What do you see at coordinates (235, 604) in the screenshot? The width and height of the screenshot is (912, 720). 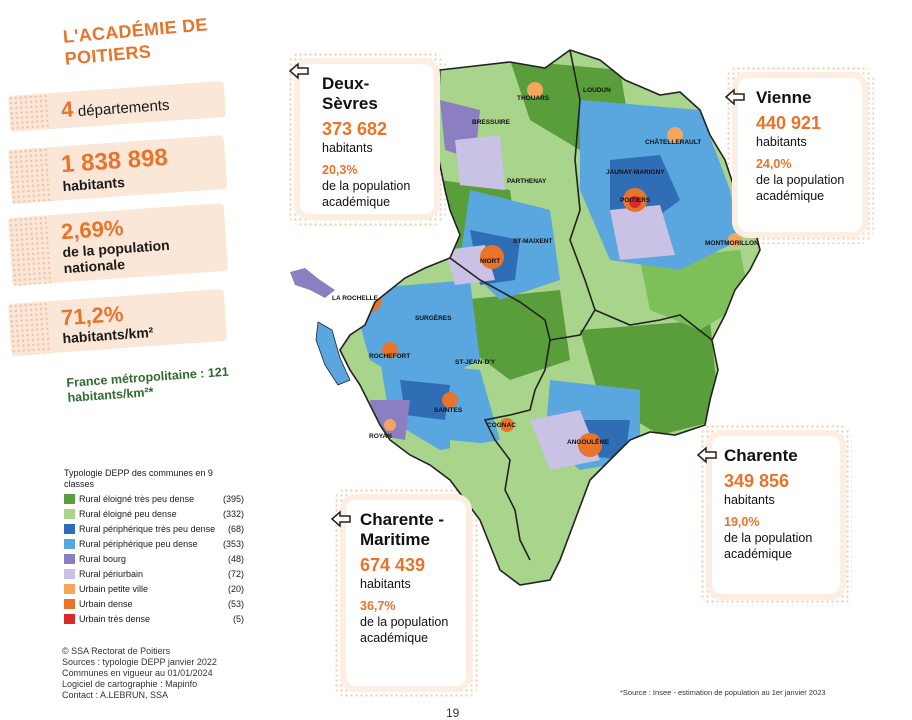 I see `legend-count: (53)` at bounding box center [235, 604].